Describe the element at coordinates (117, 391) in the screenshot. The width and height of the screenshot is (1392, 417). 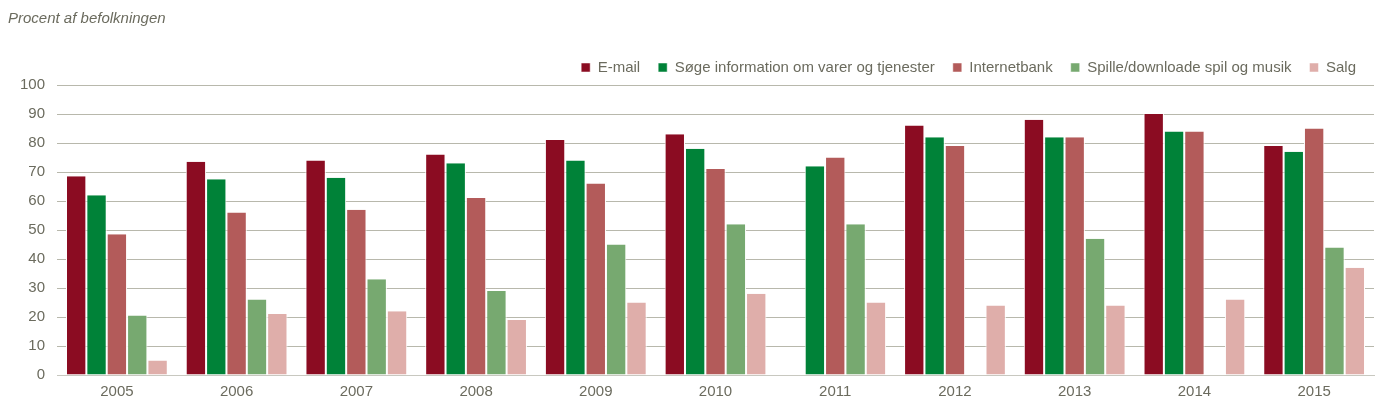
I see `x-tick-label: 2005` at that location.